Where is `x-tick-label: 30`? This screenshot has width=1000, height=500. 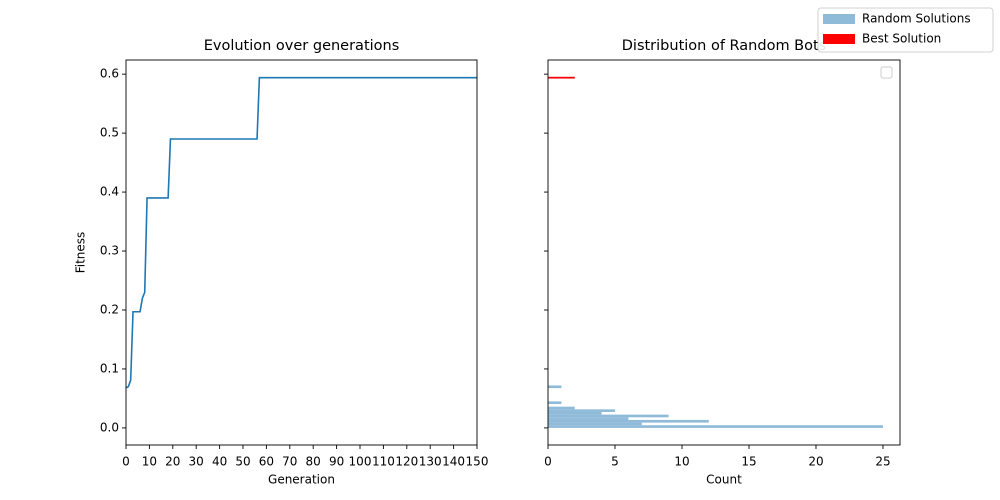 x-tick-label: 30 is located at coordinates (196, 462).